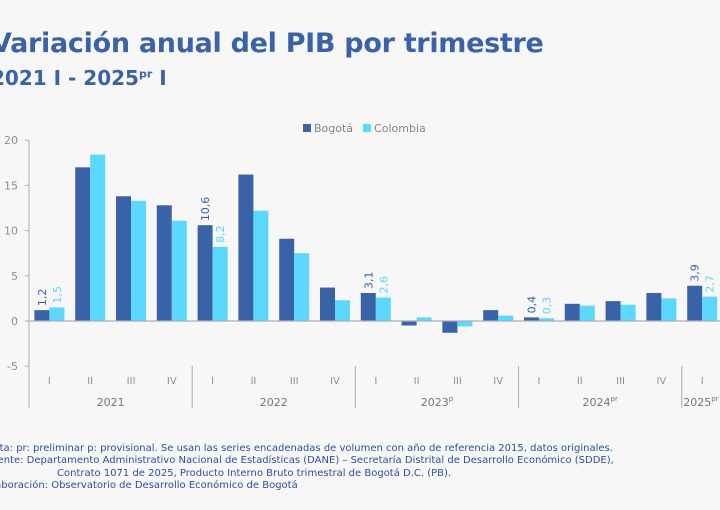 This screenshot has height=510, width=720. Describe the element at coordinates (600, 402) in the screenshot. I see `x-group-label: 2024pr` at that location.